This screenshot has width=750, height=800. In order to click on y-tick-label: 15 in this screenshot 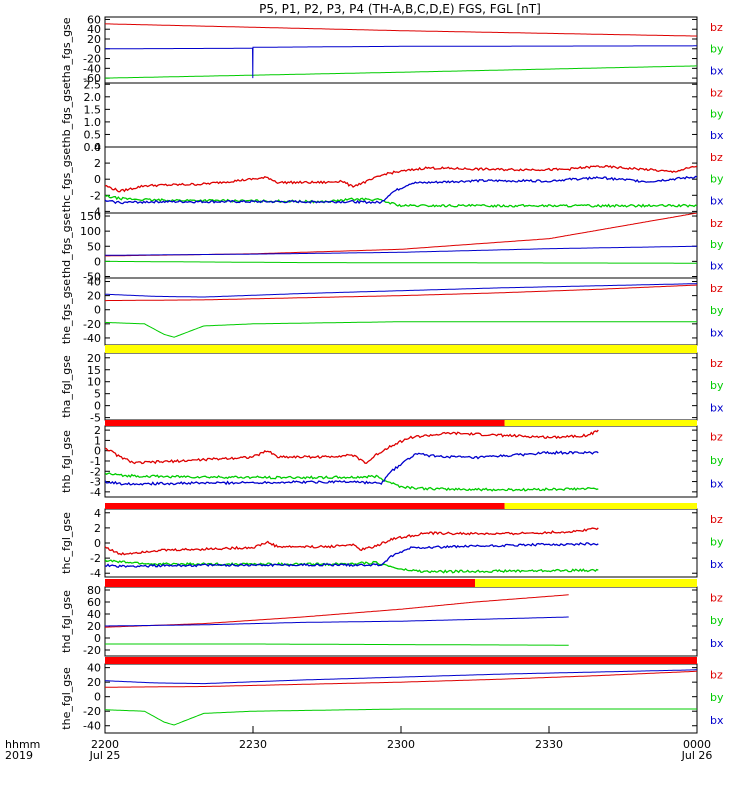, I will do `click(94, 370)`.